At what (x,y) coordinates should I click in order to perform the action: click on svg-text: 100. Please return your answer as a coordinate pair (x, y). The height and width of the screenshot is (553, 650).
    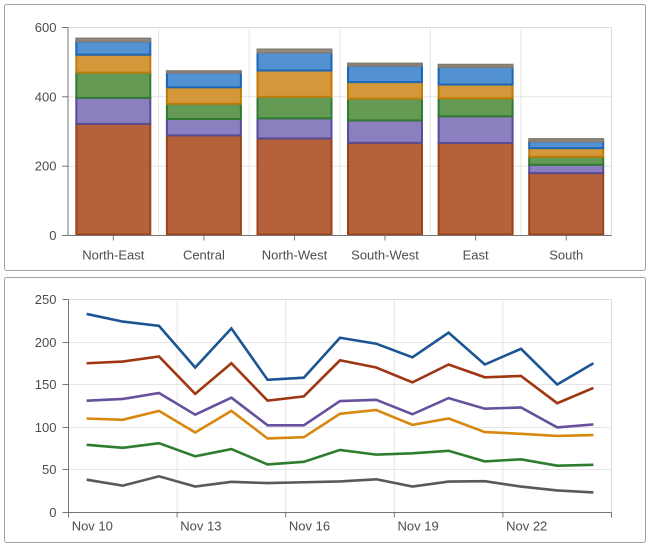
    Looking at the image, I should click on (46, 427).